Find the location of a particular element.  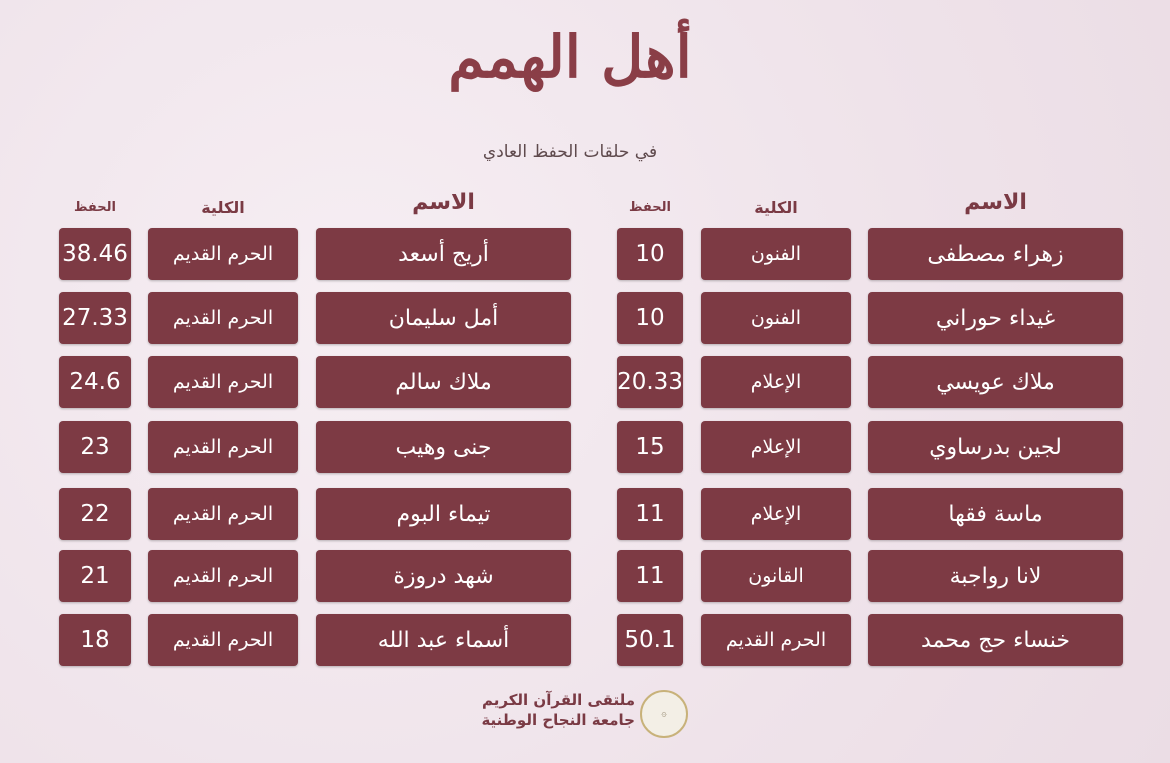

left-table-score-cell: 23 is located at coordinates (95, 447).